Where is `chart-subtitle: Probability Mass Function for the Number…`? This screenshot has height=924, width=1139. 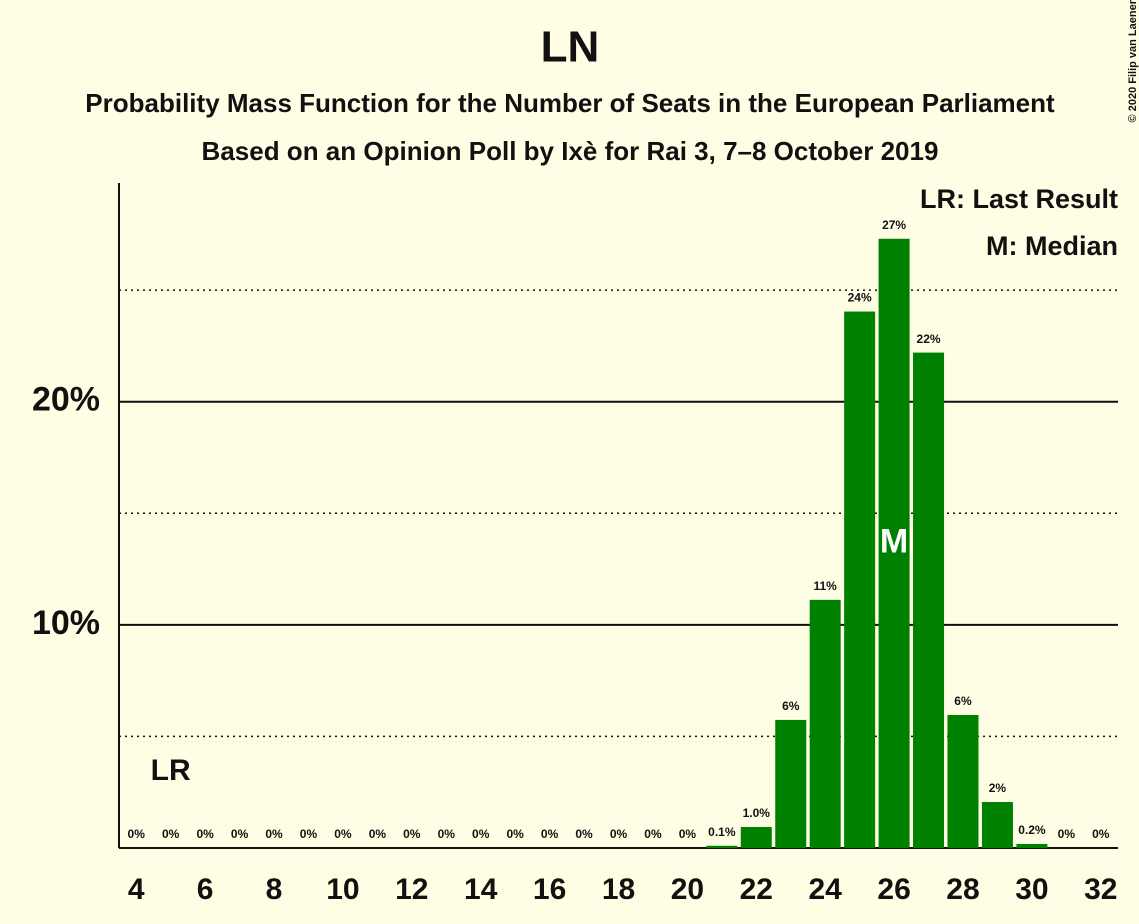 chart-subtitle: Probability Mass Function for the Number… is located at coordinates (570, 103).